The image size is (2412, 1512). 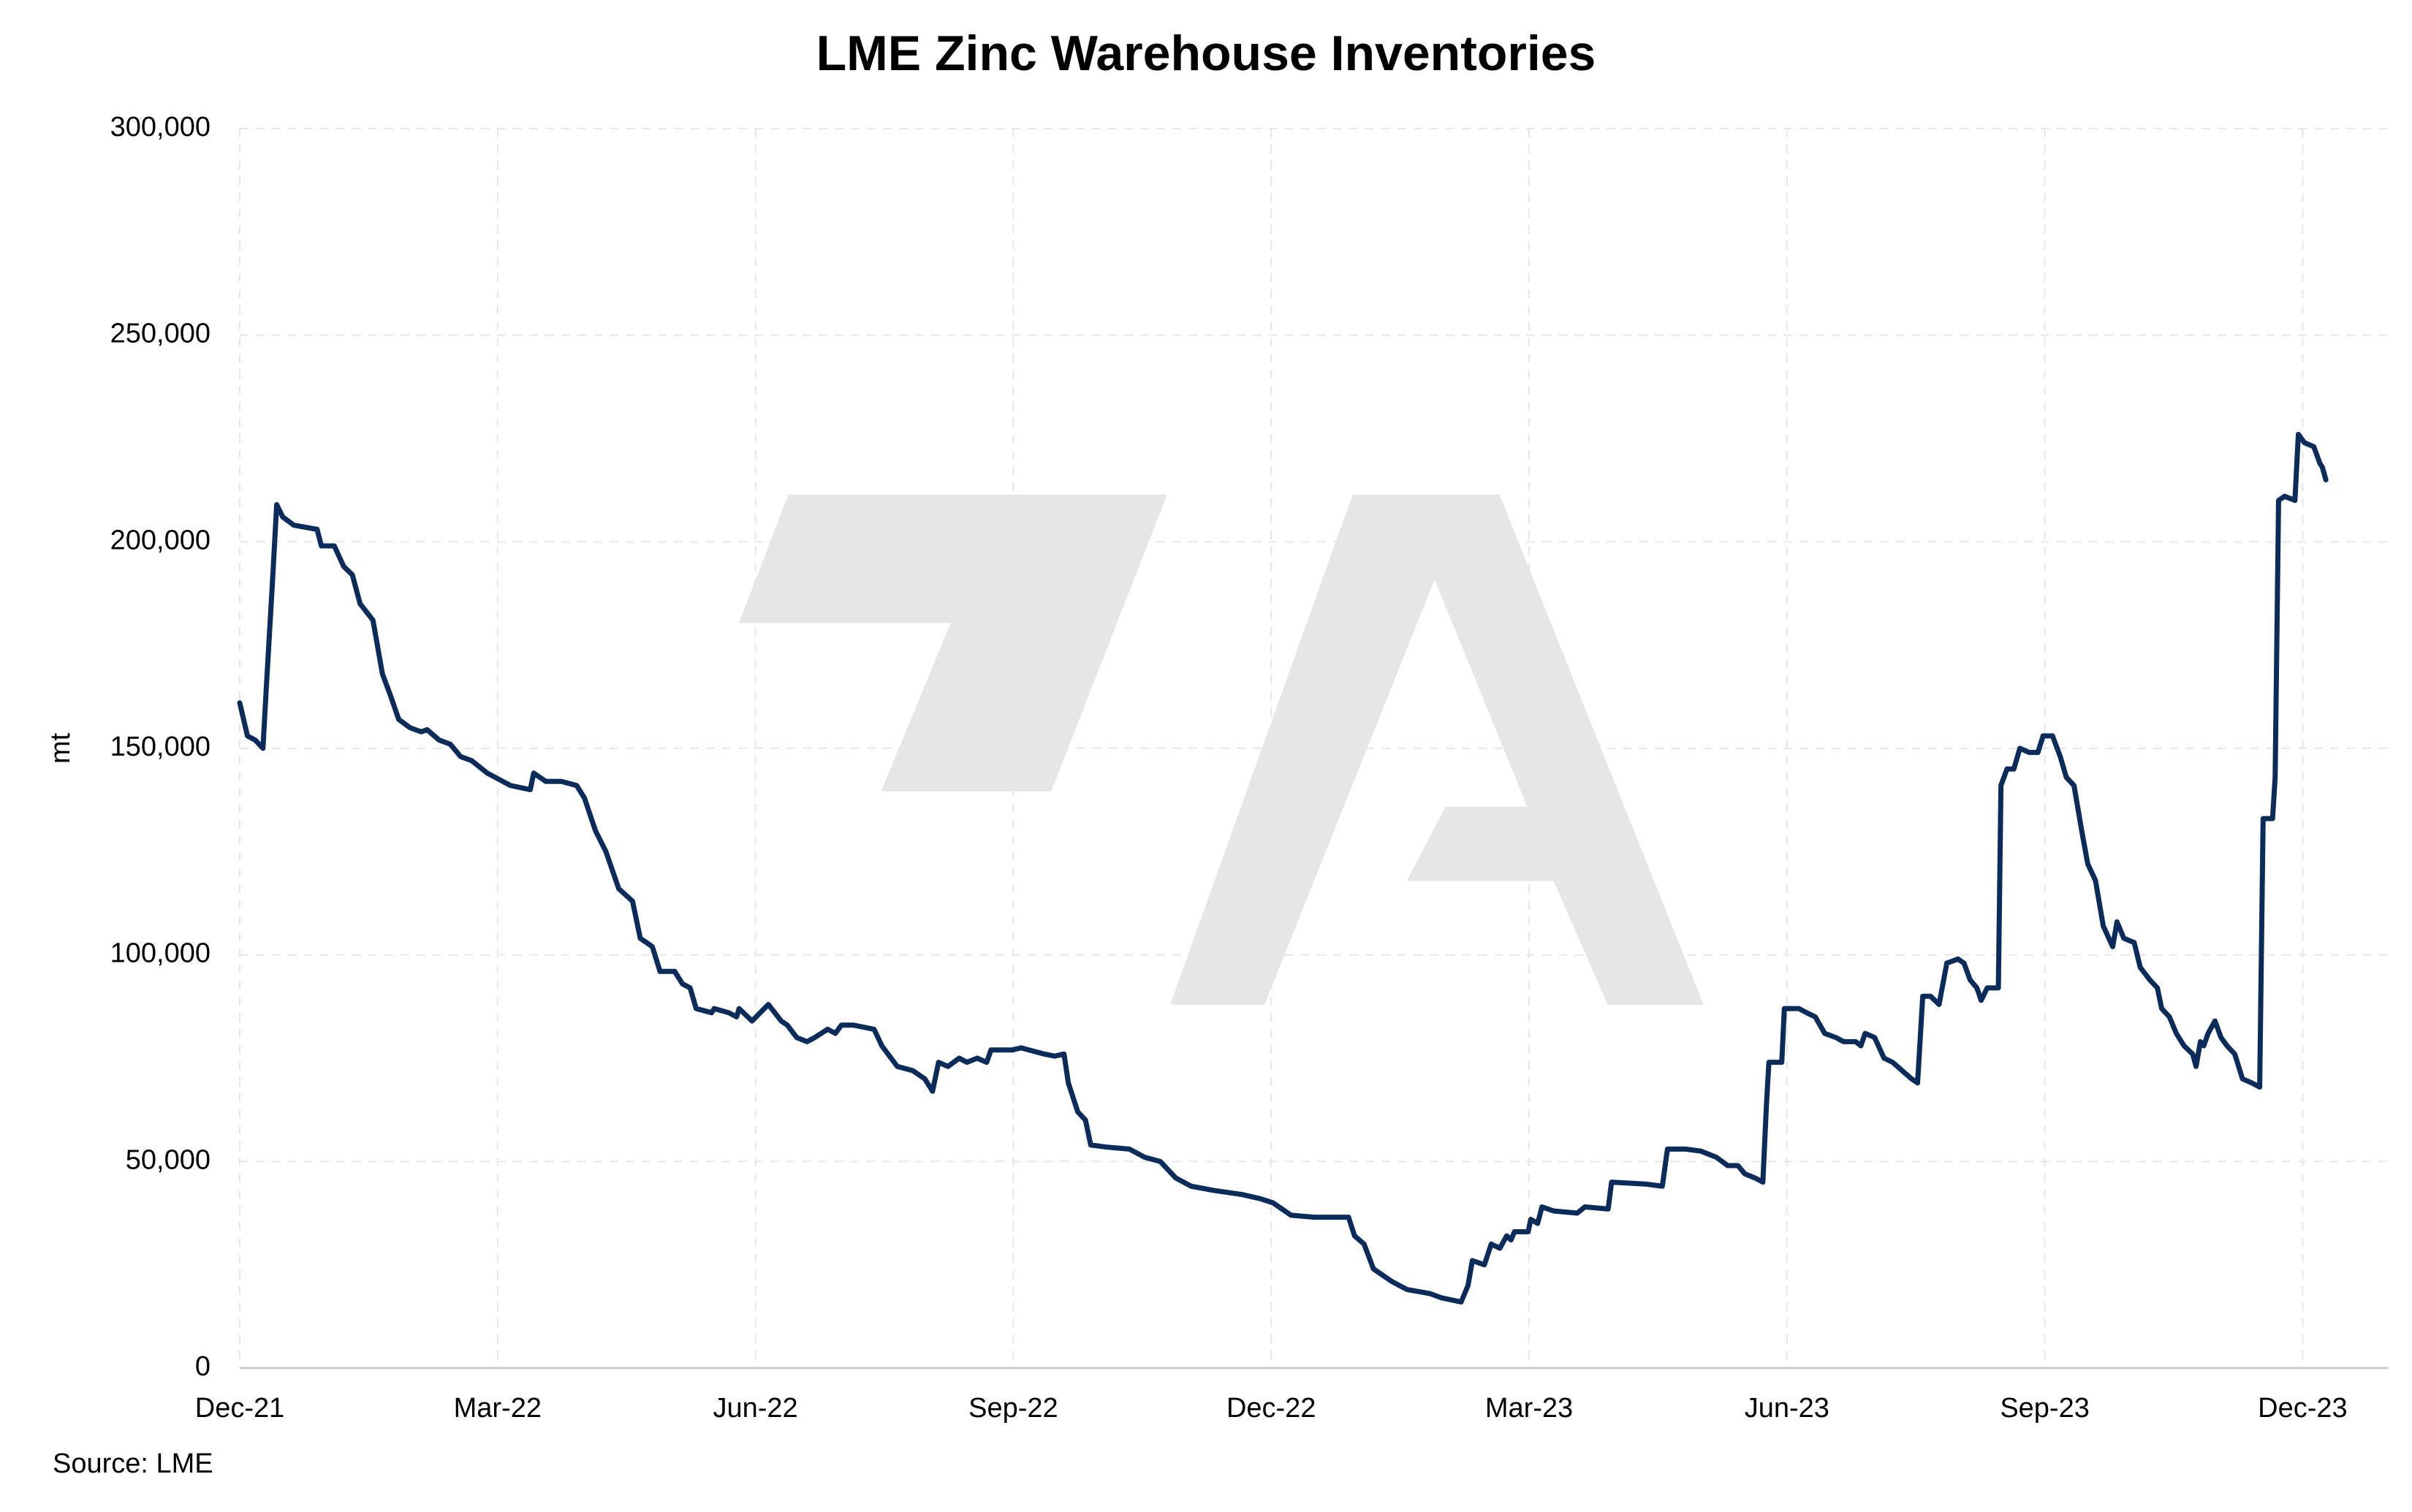 What do you see at coordinates (2045, 1408) in the screenshot?
I see `x-tick-label: Sep-23` at bounding box center [2045, 1408].